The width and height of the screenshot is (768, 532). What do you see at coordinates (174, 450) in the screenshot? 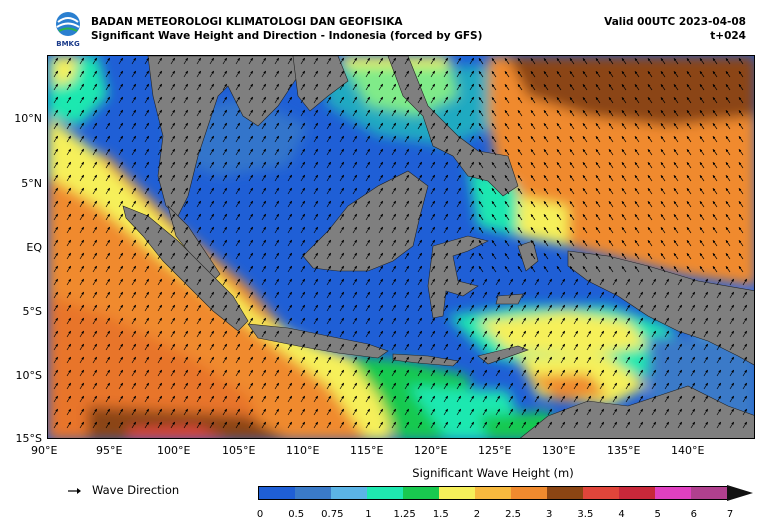
I see `lon-label-100e: 100°E` at bounding box center [174, 450].